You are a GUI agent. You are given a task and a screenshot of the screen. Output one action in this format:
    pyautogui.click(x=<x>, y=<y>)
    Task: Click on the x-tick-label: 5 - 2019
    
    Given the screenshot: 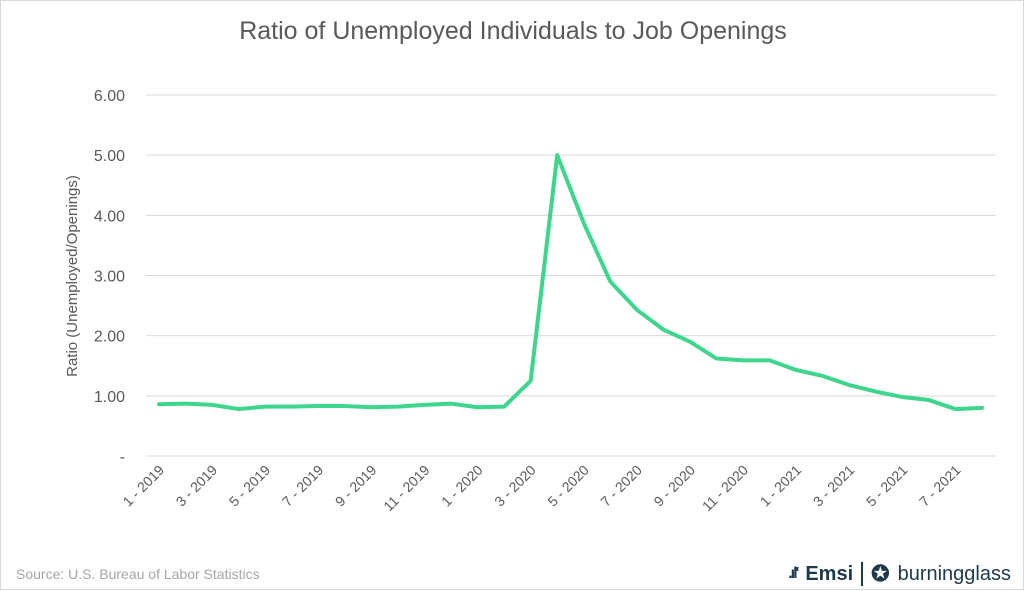 What is the action you would take?
    pyautogui.click(x=250, y=486)
    